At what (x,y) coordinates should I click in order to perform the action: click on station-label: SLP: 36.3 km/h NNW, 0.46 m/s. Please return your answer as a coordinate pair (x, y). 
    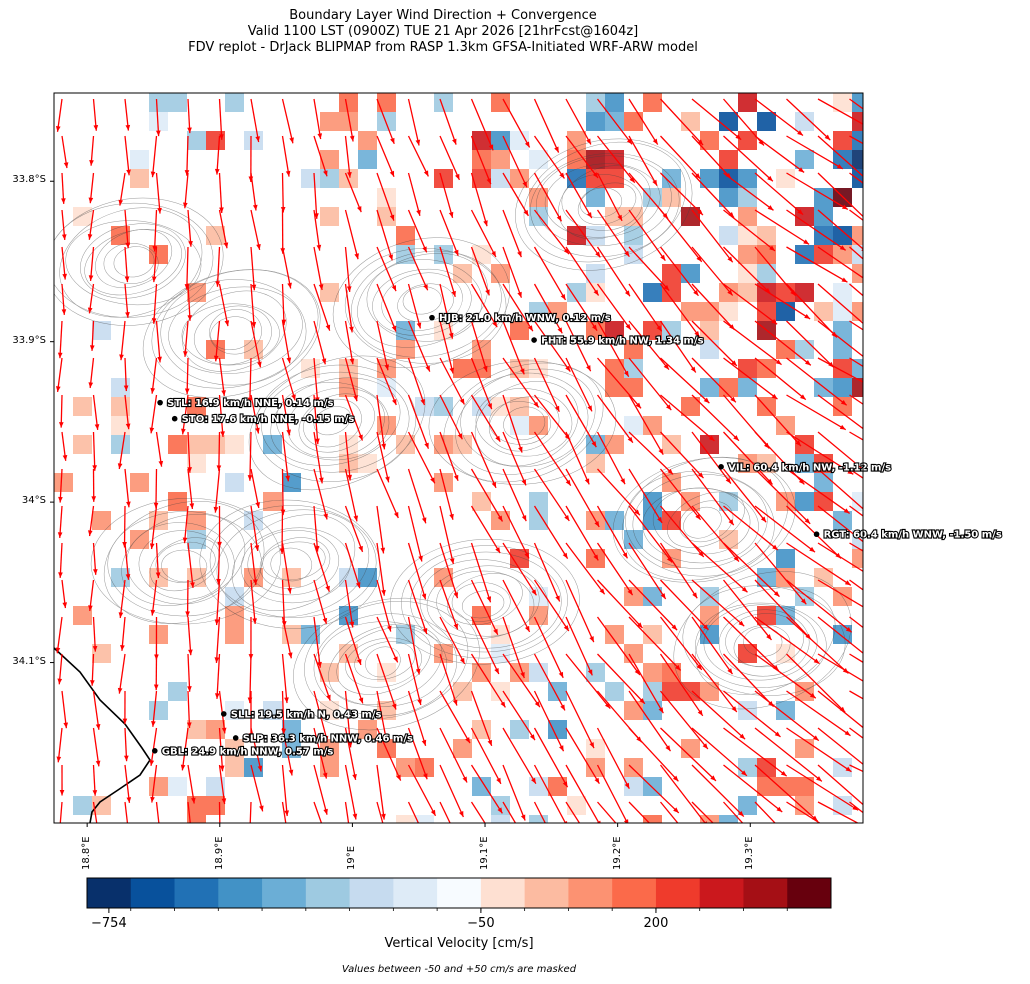
    Looking at the image, I should click on (328, 738).